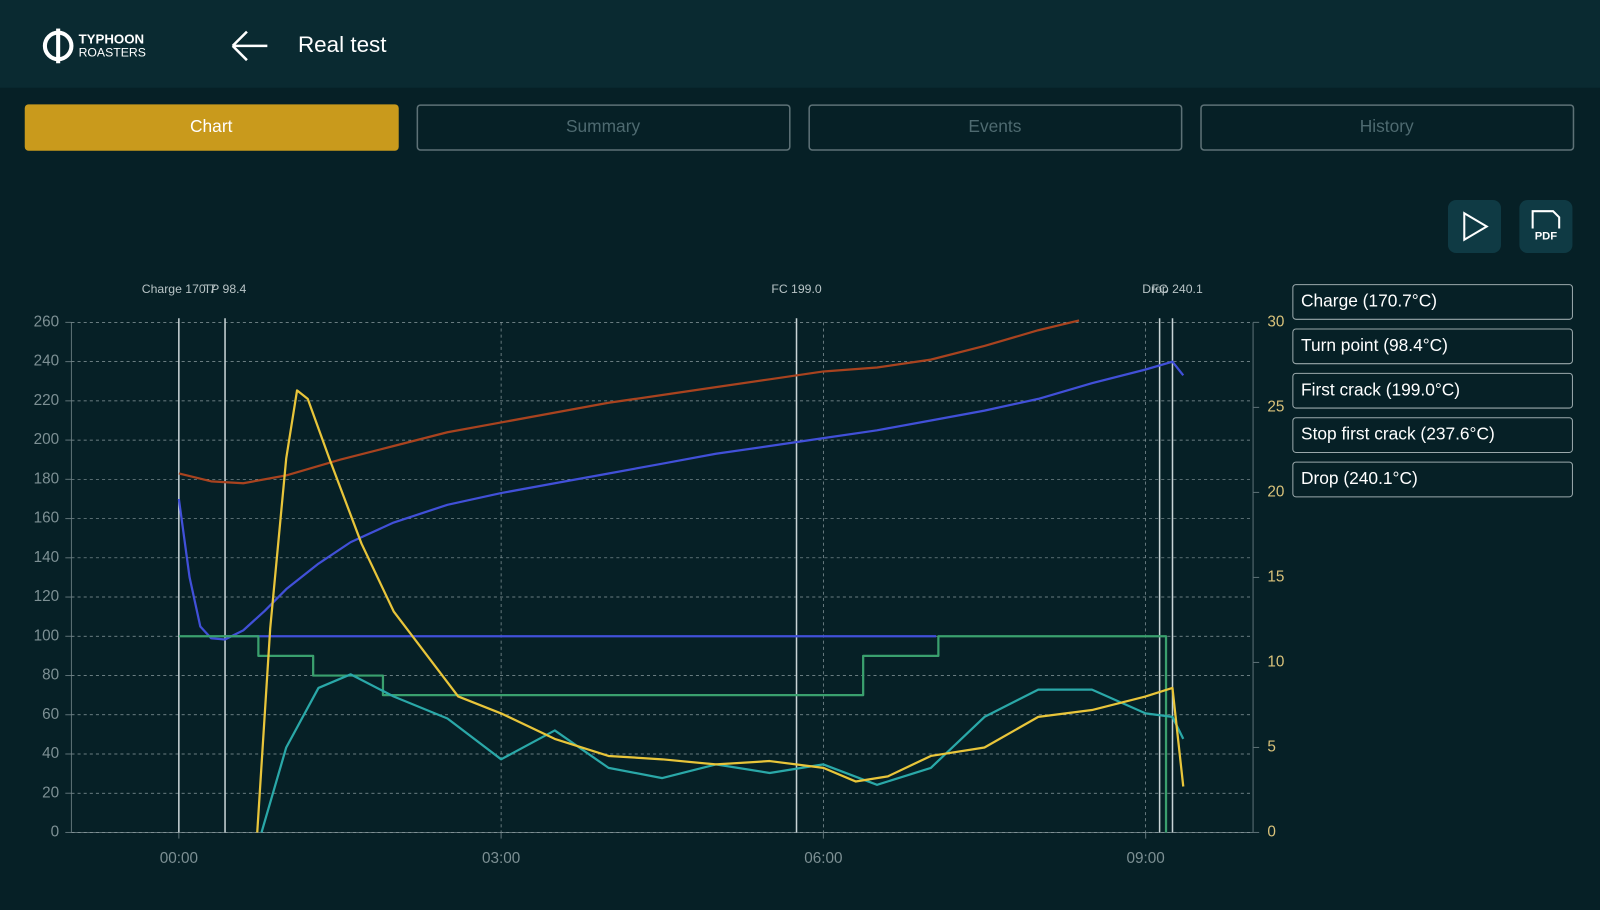 The image size is (1600, 910). I want to click on y2-tick-label: 0, so click(1271, 832).